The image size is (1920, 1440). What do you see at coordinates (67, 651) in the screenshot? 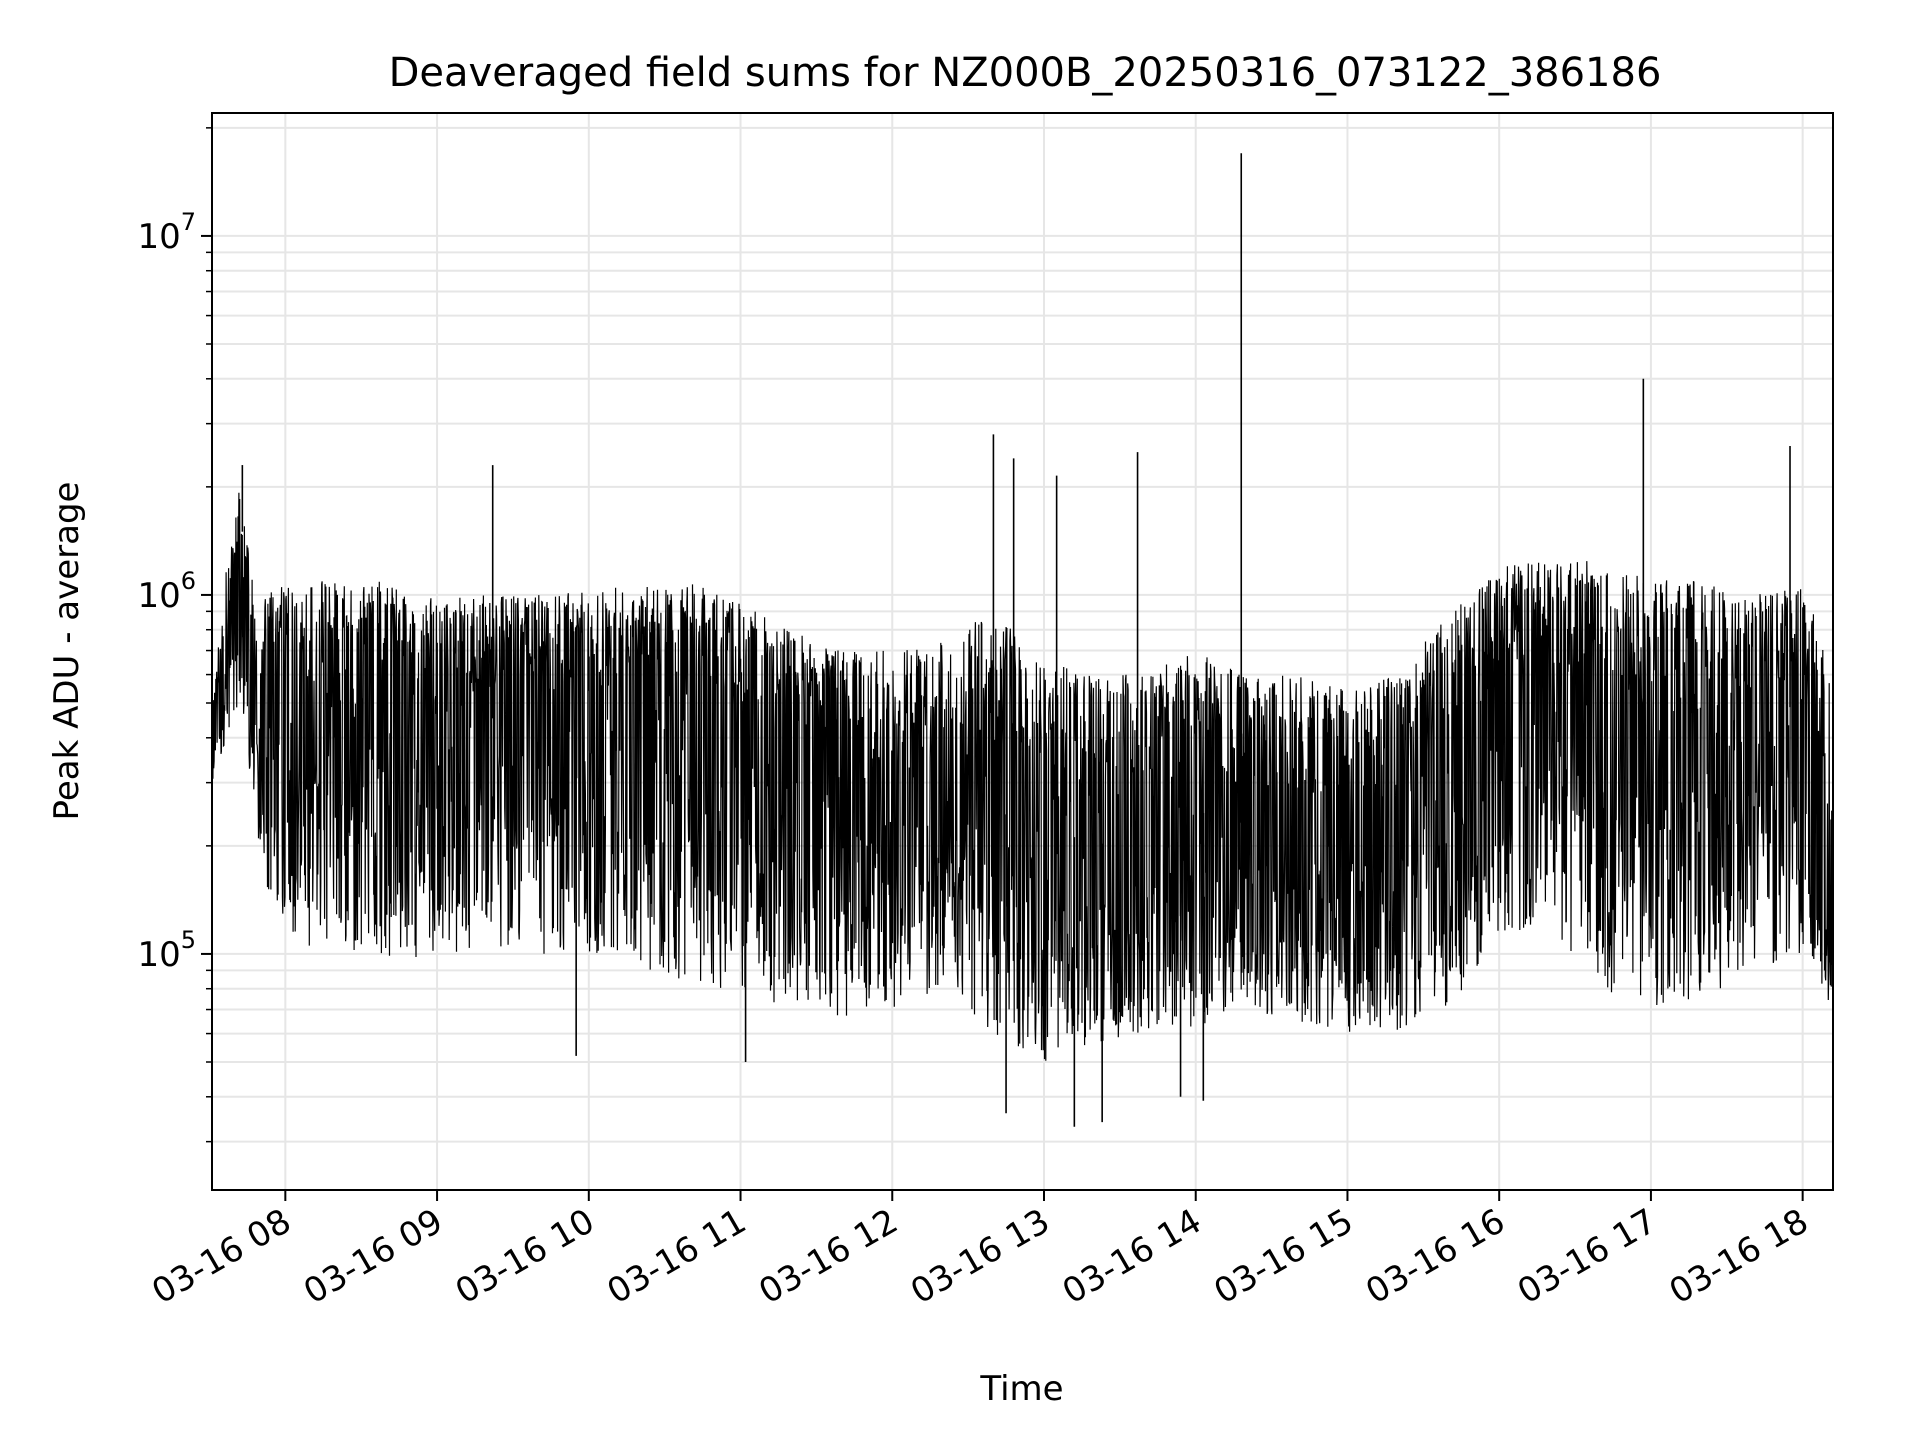
I see `y-axis-label: Peak ADU - average` at bounding box center [67, 651].